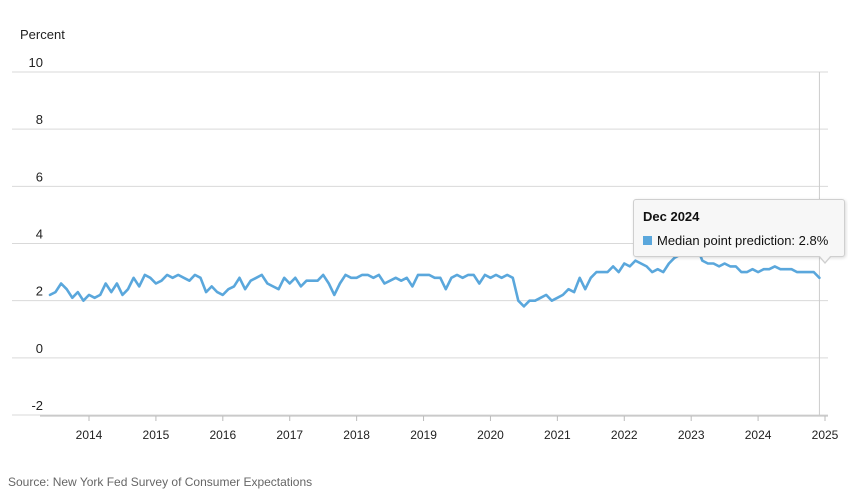  What do you see at coordinates (39, 348) in the screenshot?
I see `y-tick-label: 0` at bounding box center [39, 348].